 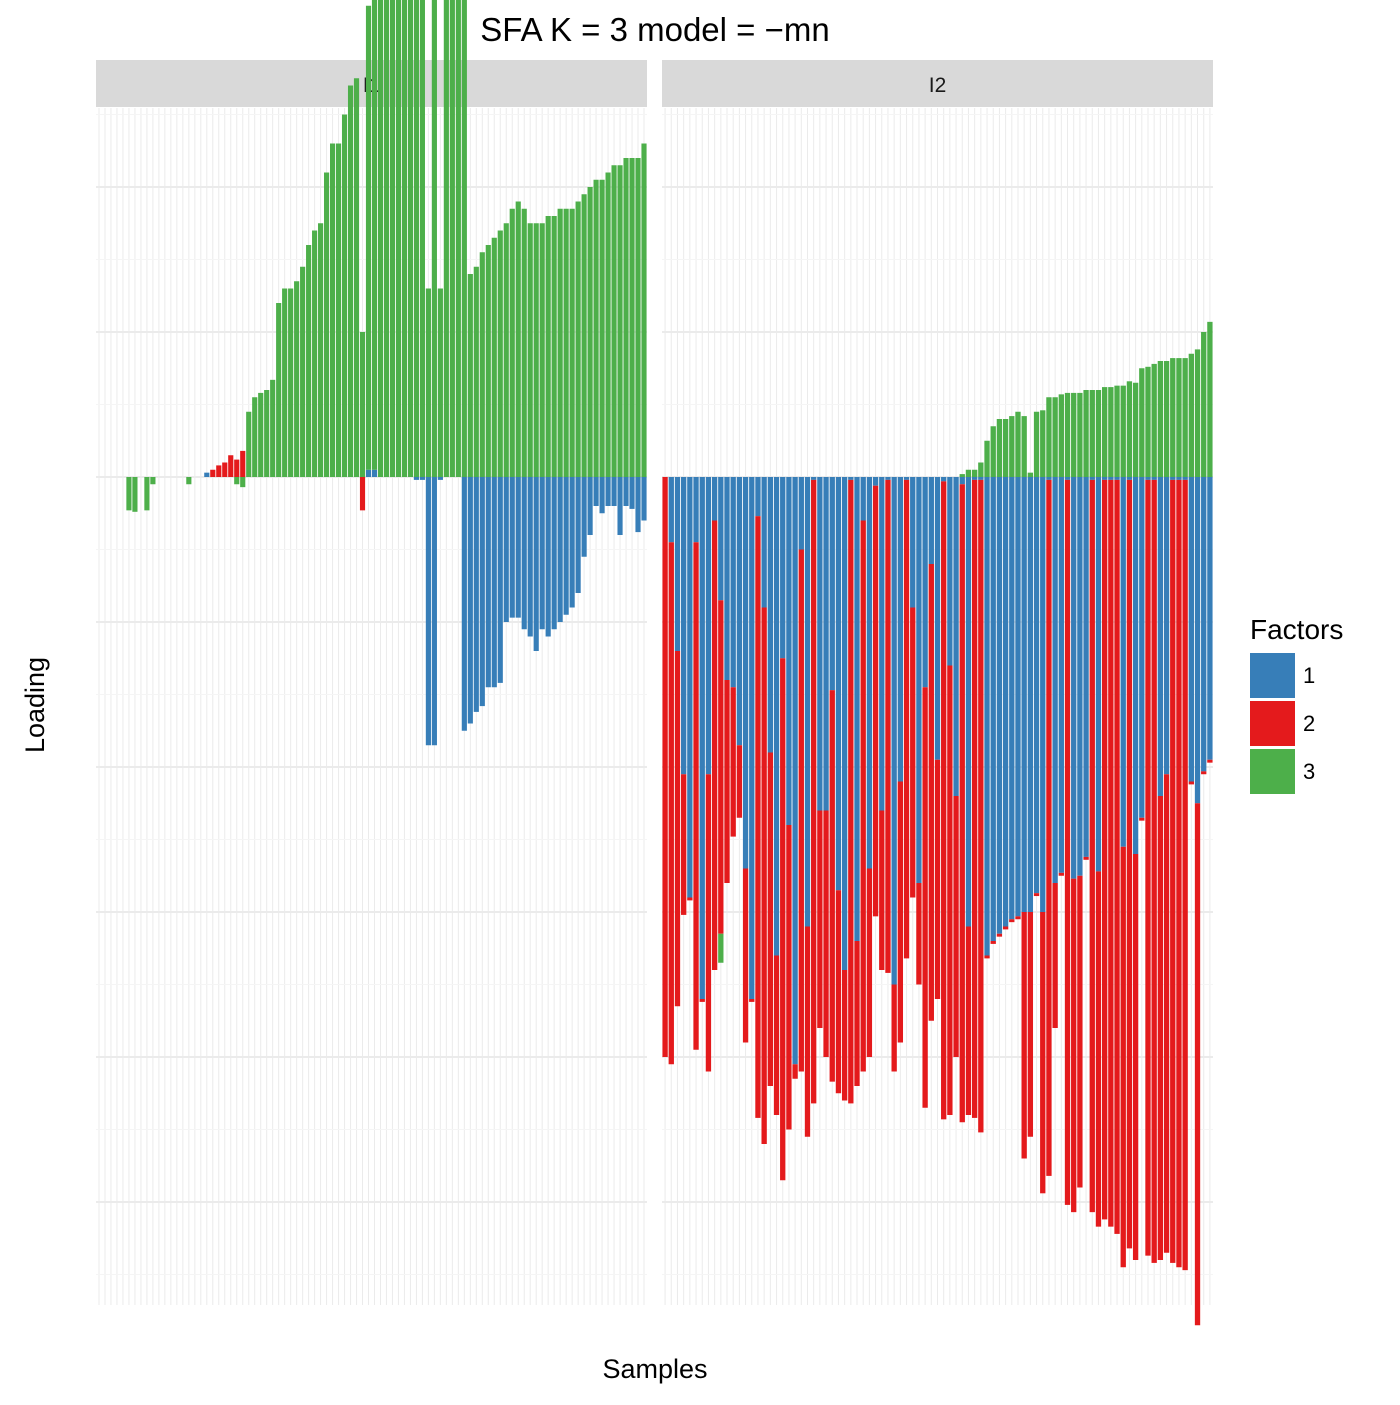 I want to click on legend-label-3: 3, so click(x=1309, y=771).